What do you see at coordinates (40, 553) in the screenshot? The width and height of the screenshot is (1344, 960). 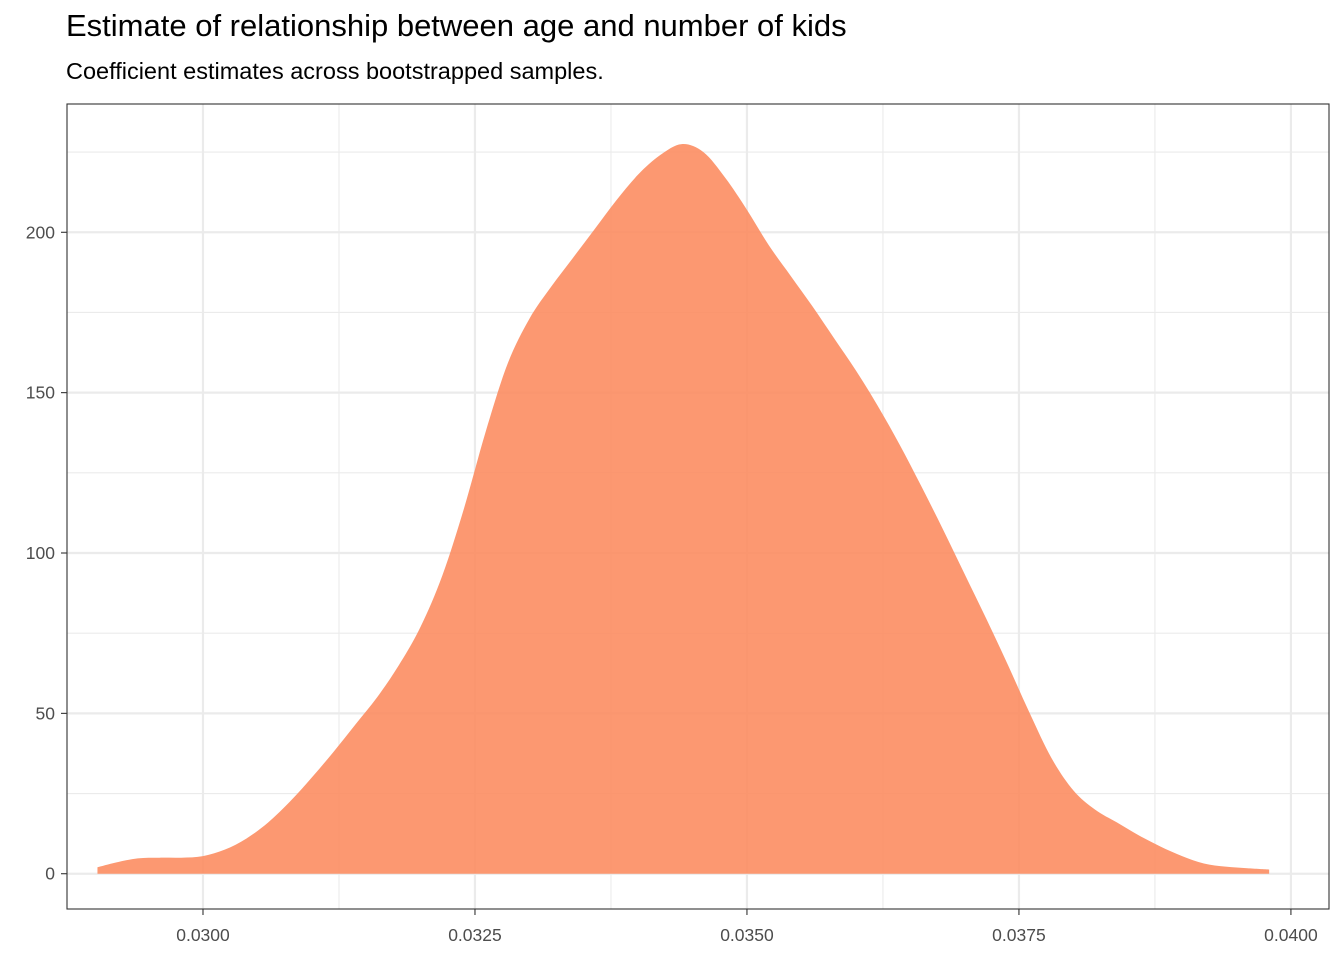 I see `y-tick-label: 100` at bounding box center [40, 553].